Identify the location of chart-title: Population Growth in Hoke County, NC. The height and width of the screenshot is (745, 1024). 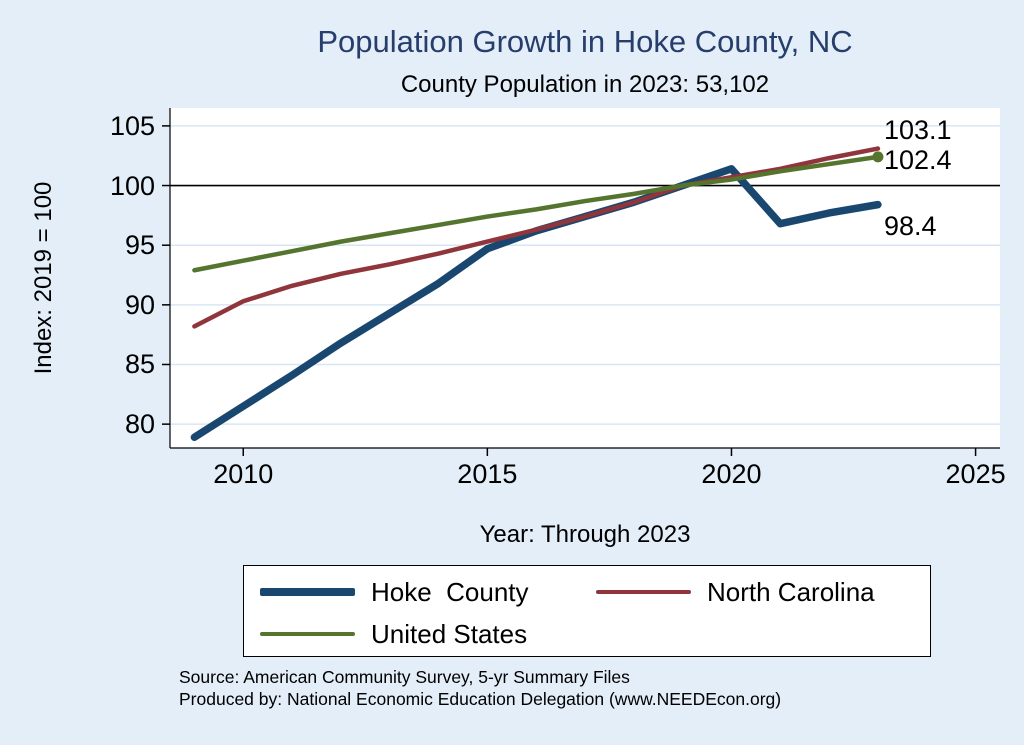
(585, 41).